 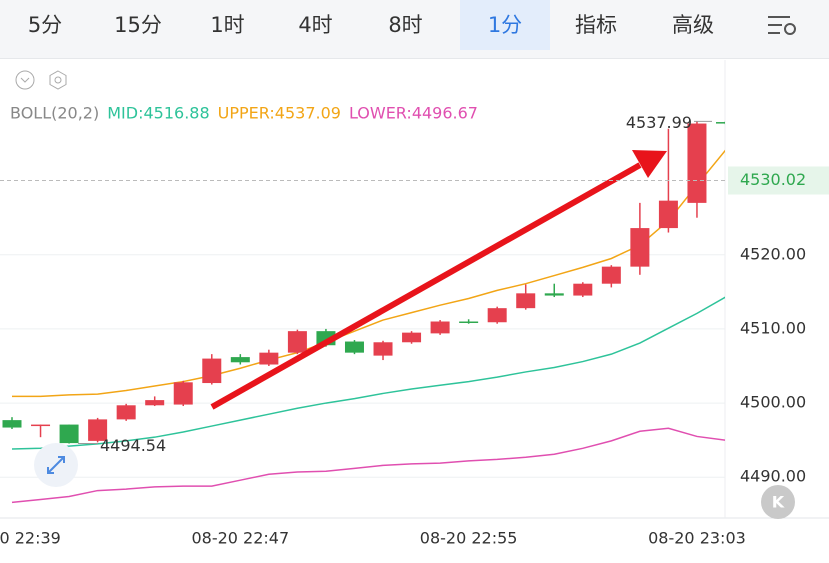 I want to click on x-tick-label: 08-20 23:03, so click(x=697, y=538).